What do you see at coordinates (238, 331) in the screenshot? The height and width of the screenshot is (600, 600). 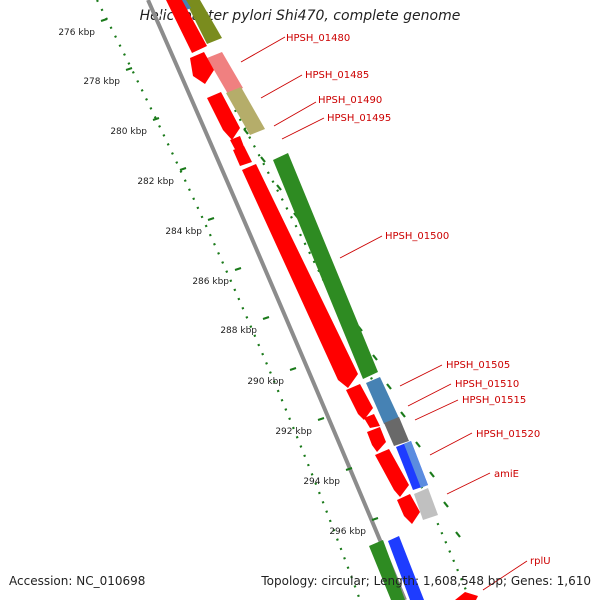 I see `ruler-tick-label: 288 kbp` at bounding box center [238, 331].